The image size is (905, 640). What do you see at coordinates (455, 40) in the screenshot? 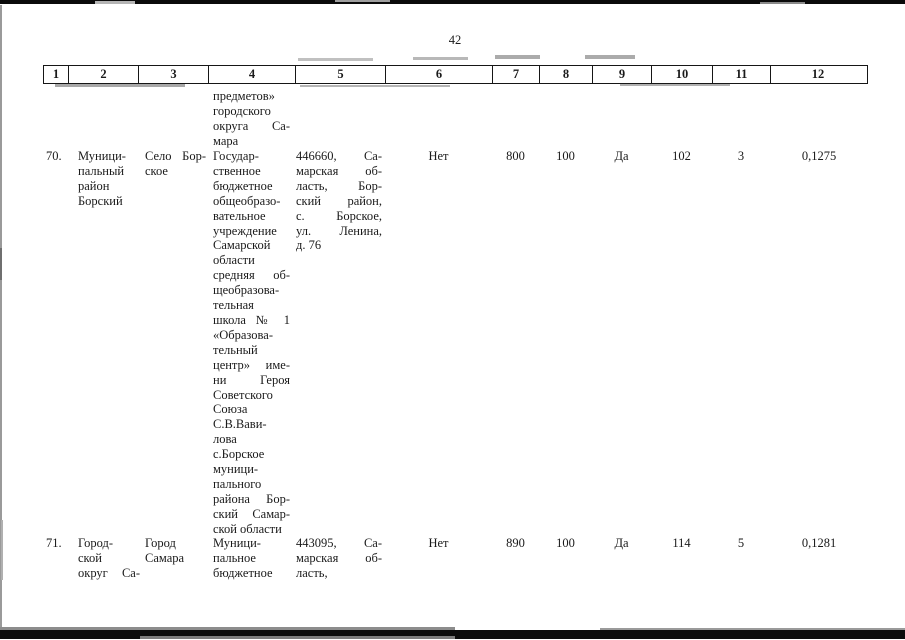
I see `page-number: 42` at bounding box center [455, 40].